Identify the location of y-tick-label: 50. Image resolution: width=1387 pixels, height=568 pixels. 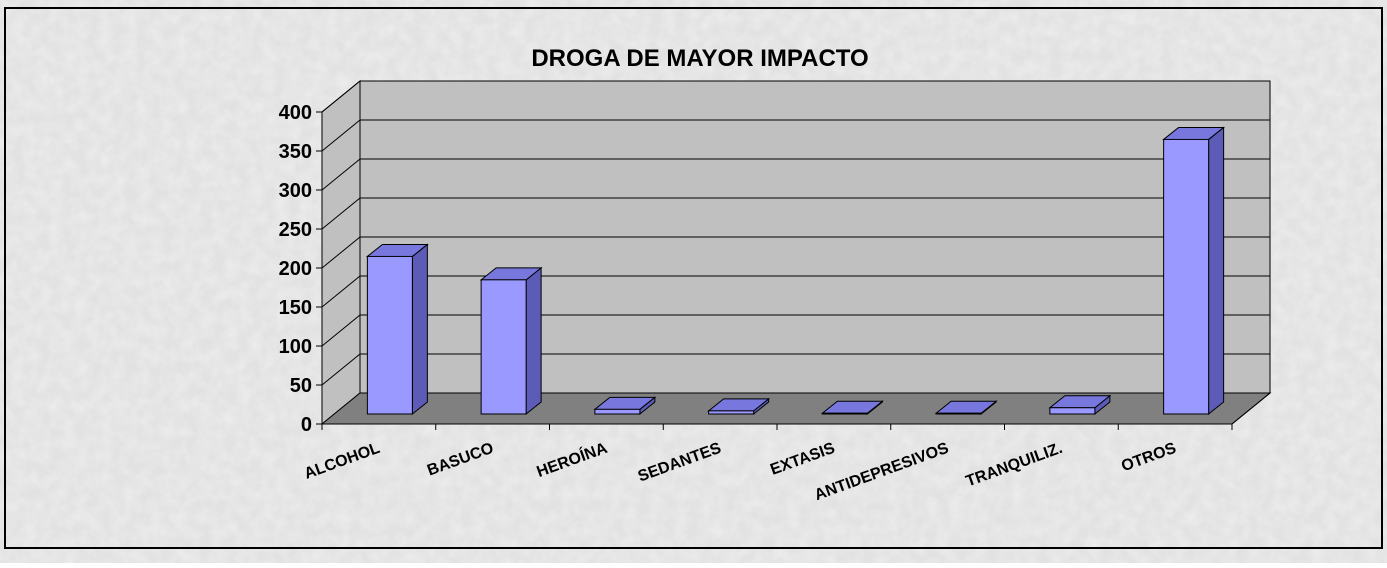
(301, 386).